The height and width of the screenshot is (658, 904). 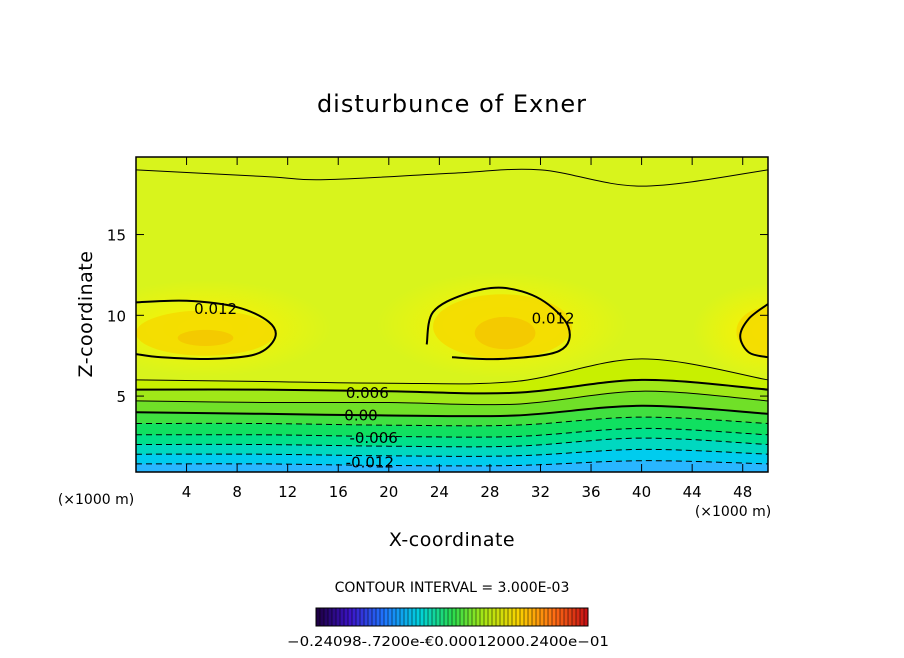 I want to click on y-tick-label: 5, so click(x=121, y=397).